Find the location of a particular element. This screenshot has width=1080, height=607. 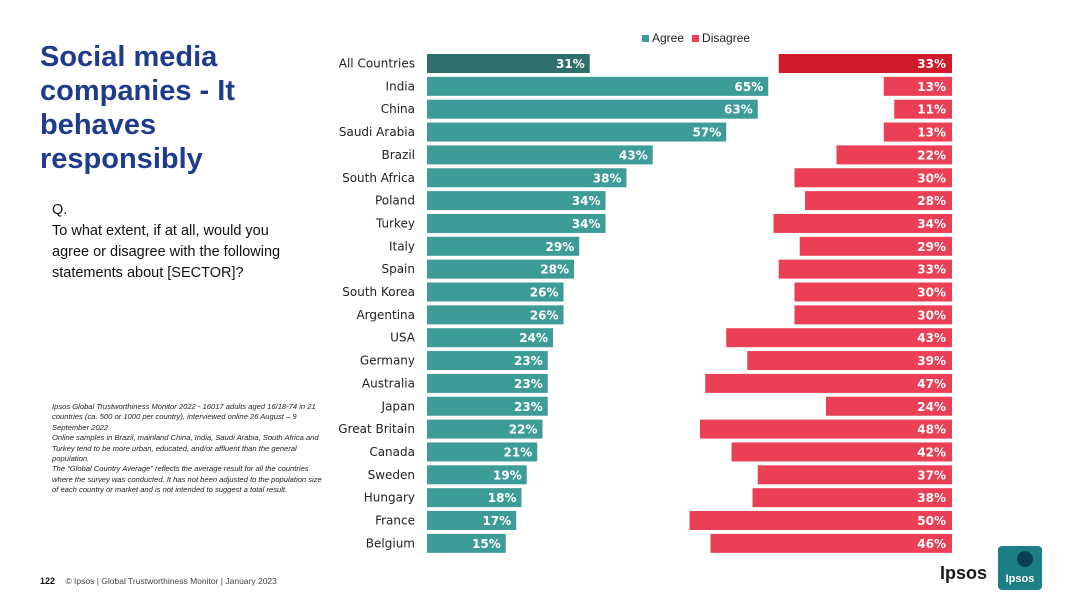

category-label-south-korea: South Korea is located at coordinates (378, 292).